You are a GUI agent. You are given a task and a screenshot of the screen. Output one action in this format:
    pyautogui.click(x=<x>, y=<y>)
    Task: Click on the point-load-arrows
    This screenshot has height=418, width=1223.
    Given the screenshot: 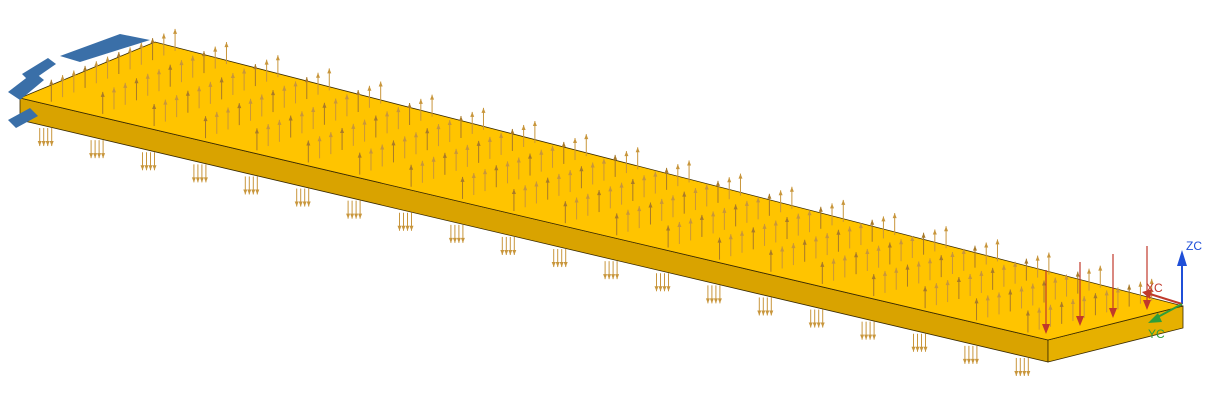 What is the action you would take?
    pyautogui.click(x=1096, y=290)
    